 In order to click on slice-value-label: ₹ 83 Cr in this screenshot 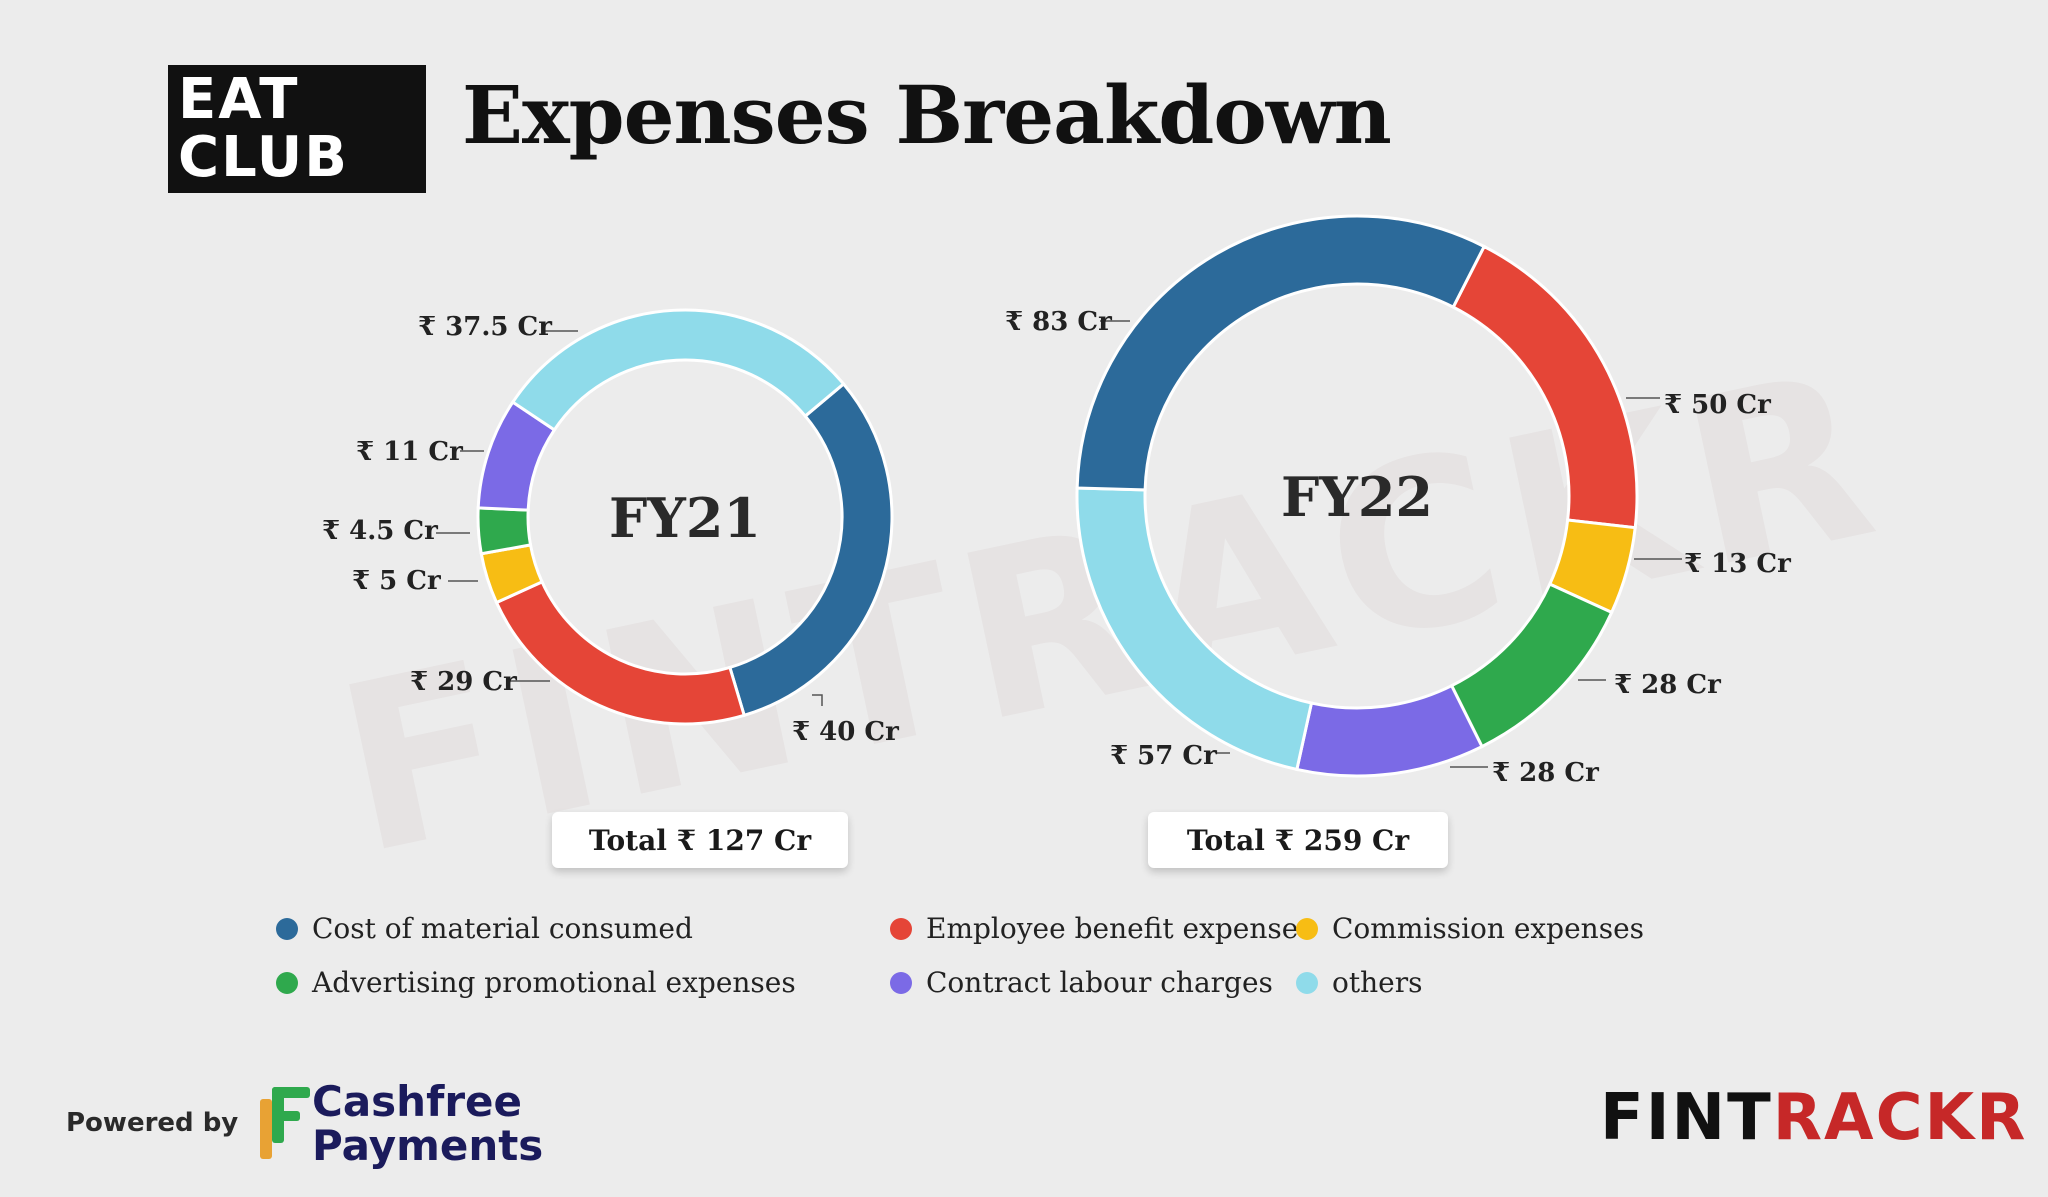, I will do `click(1058, 322)`.